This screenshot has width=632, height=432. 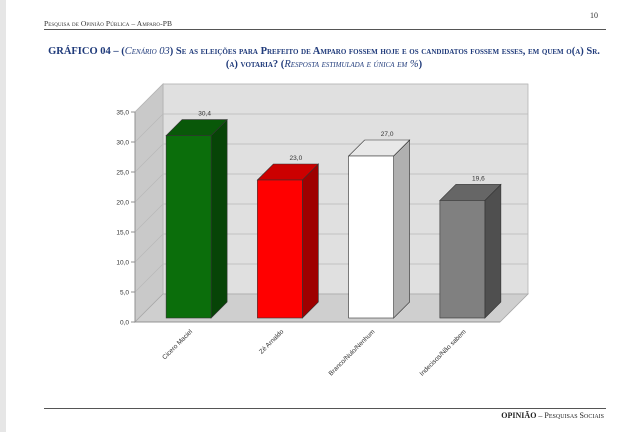 I want to click on title-suffix: ), so click(x=420, y=64).